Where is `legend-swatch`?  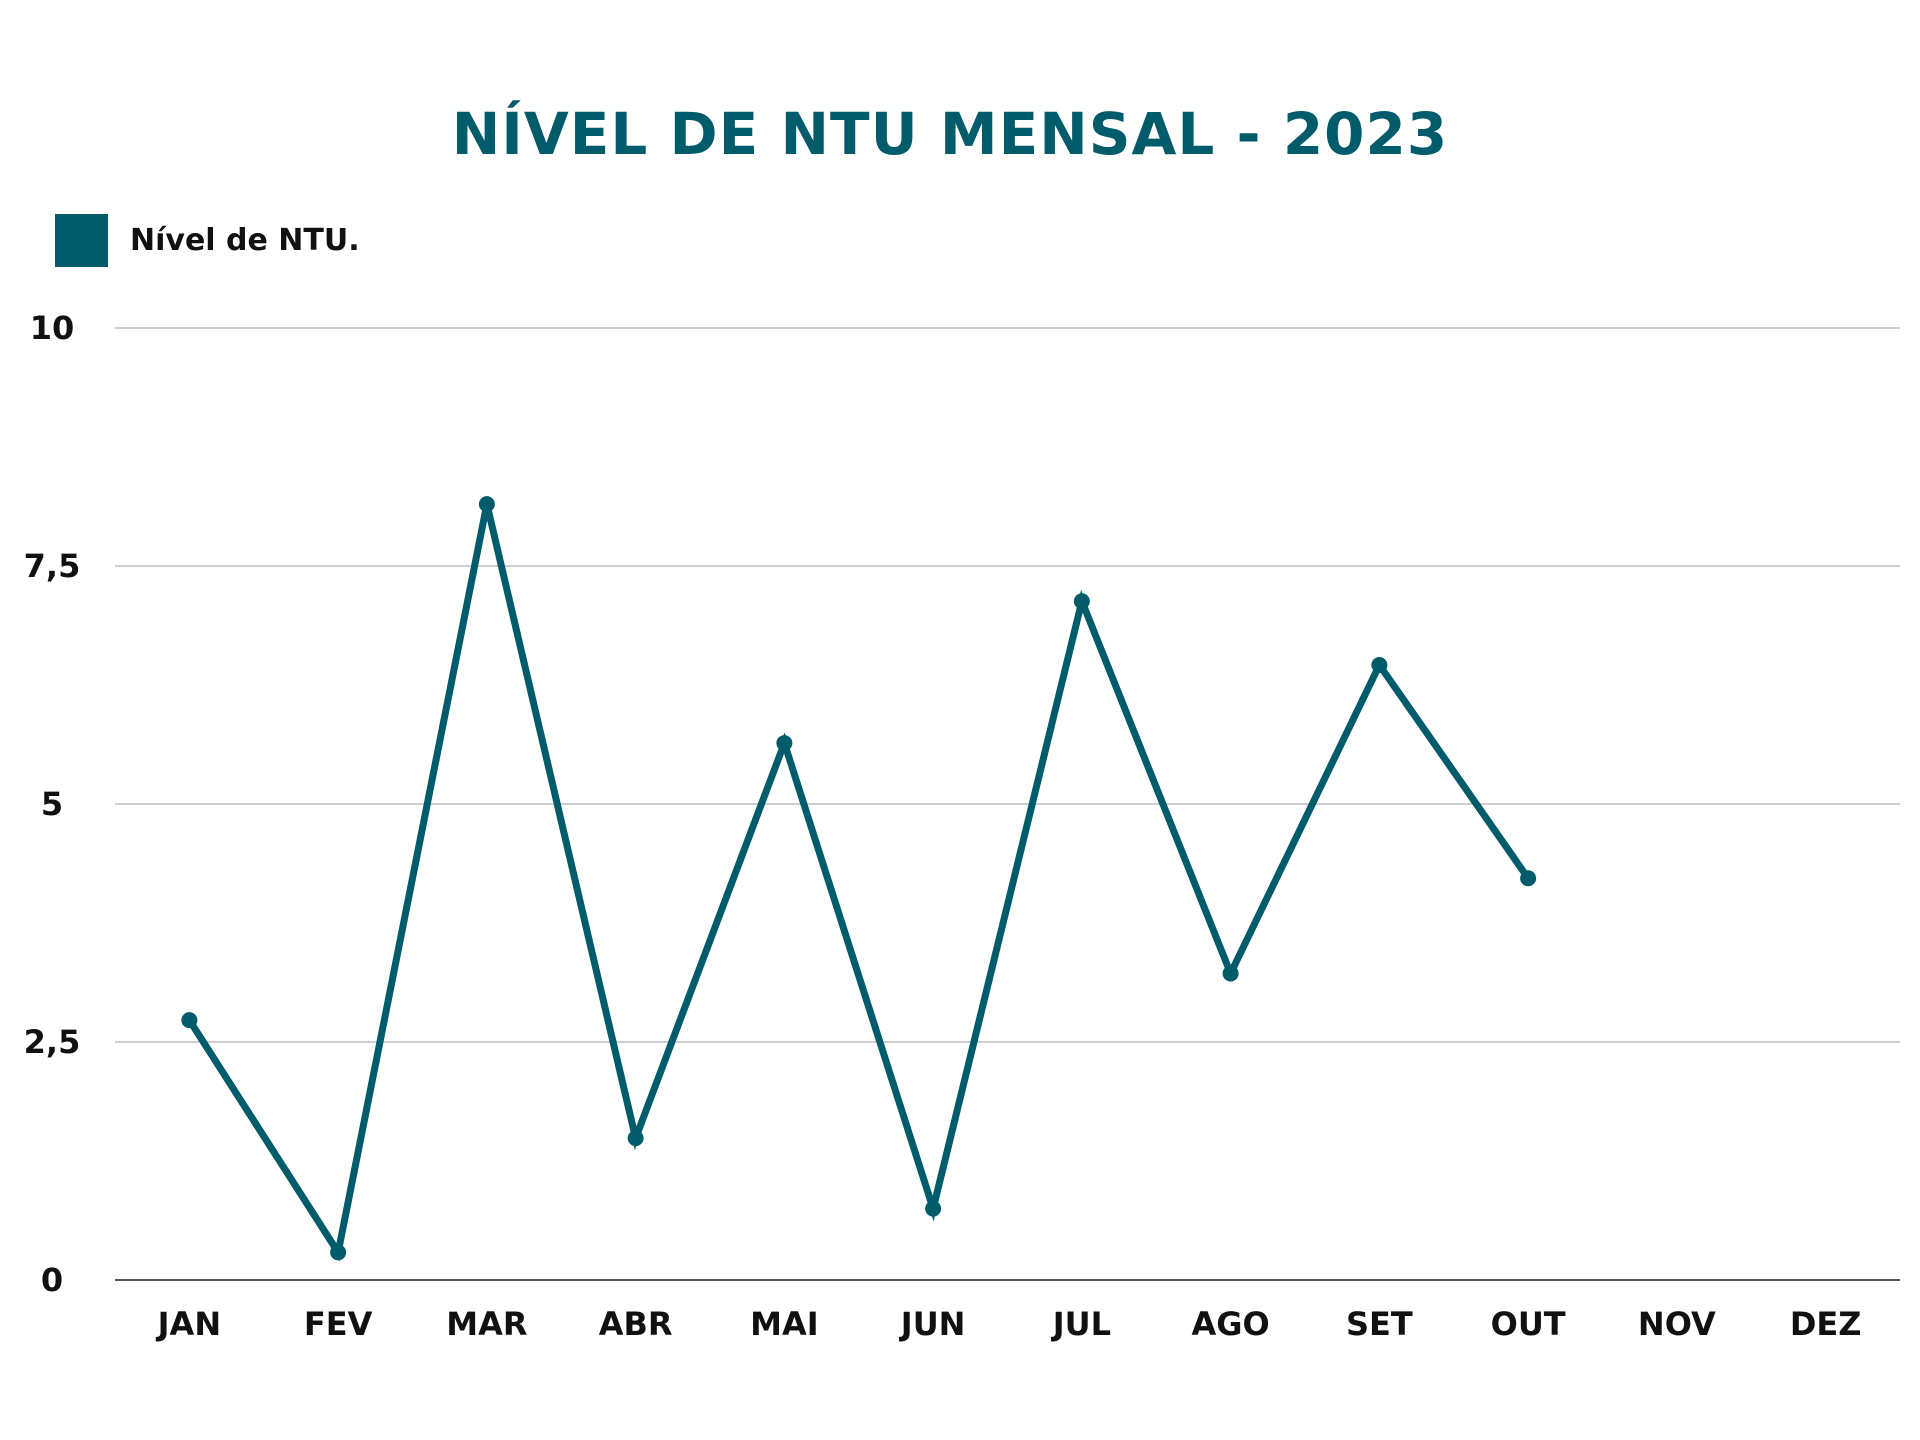 legend-swatch is located at coordinates (81, 240).